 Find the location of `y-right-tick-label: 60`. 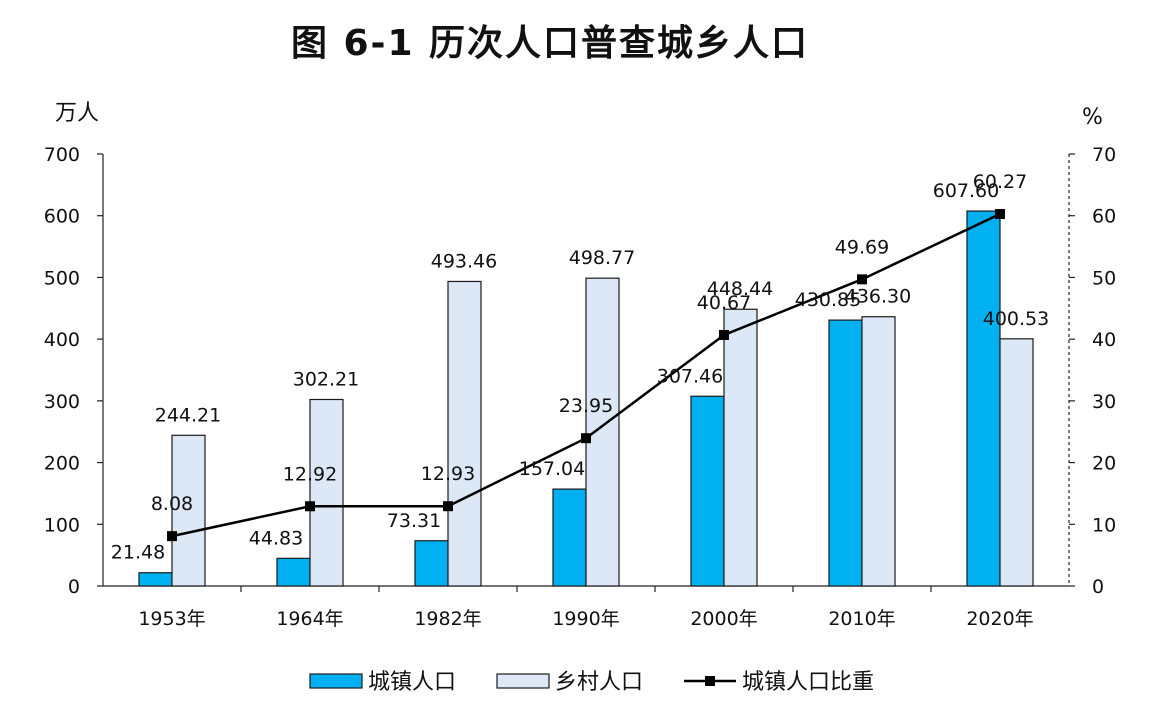

y-right-tick-label: 60 is located at coordinates (1104, 217).